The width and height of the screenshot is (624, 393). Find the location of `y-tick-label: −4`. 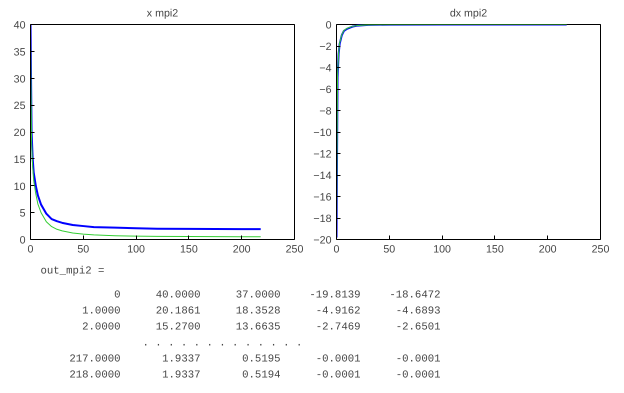

y-tick-label: −4 is located at coordinates (325, 68).